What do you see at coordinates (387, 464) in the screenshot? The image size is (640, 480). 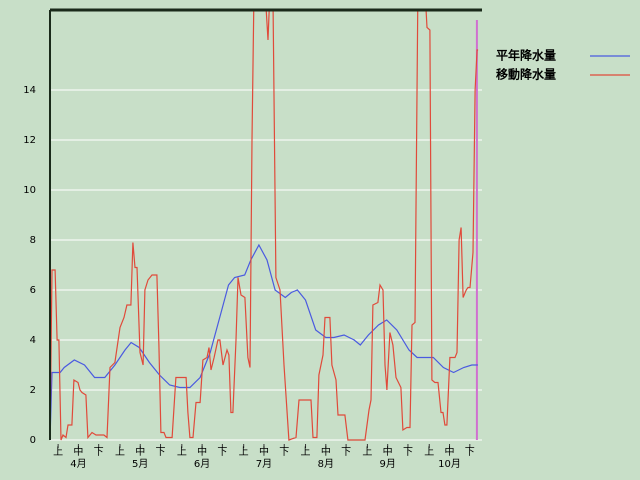 I see `month-label: 9月` at bounding box center [387, 464].